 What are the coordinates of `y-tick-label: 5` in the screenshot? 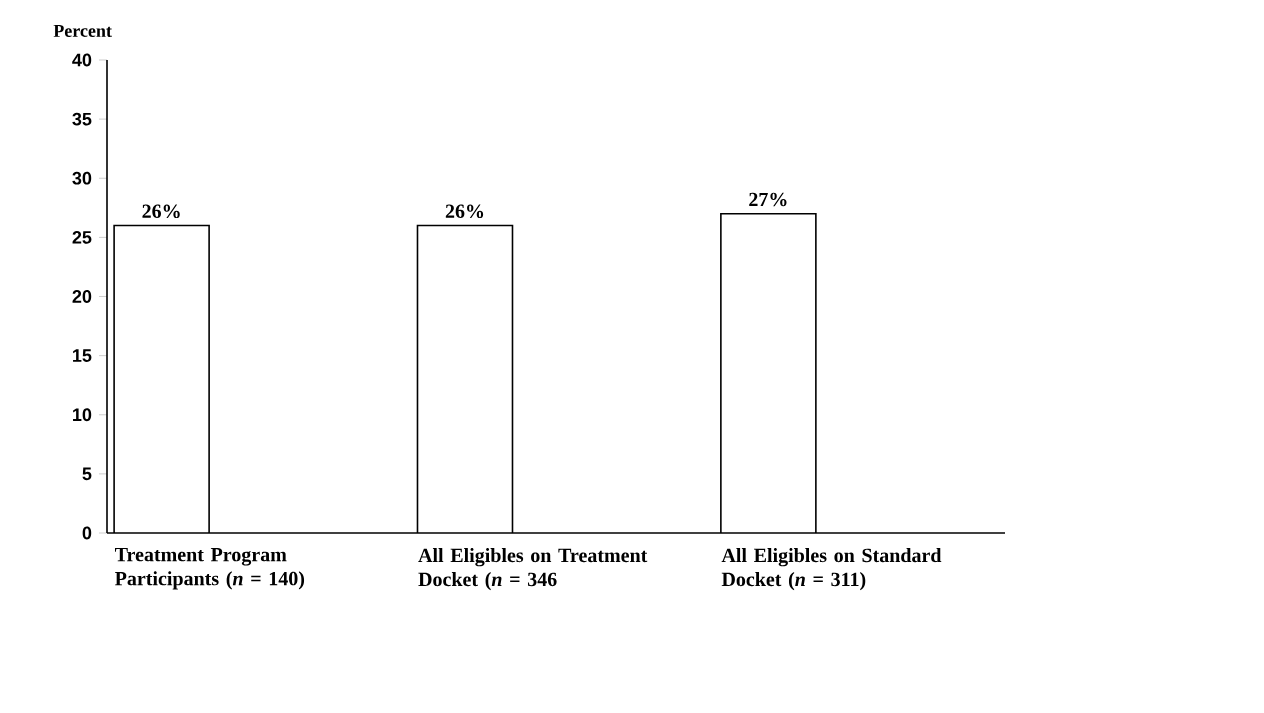 It's located at (87, 474).